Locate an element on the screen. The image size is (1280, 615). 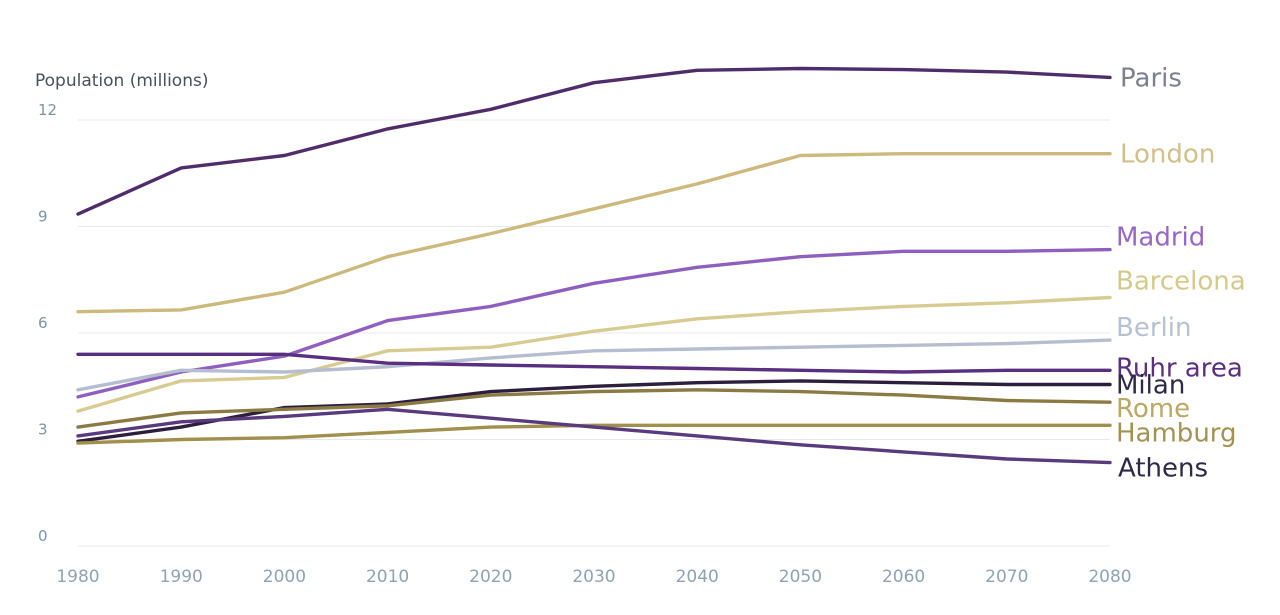
series-label-milan: Milan is located at coordinates (1150, 385).